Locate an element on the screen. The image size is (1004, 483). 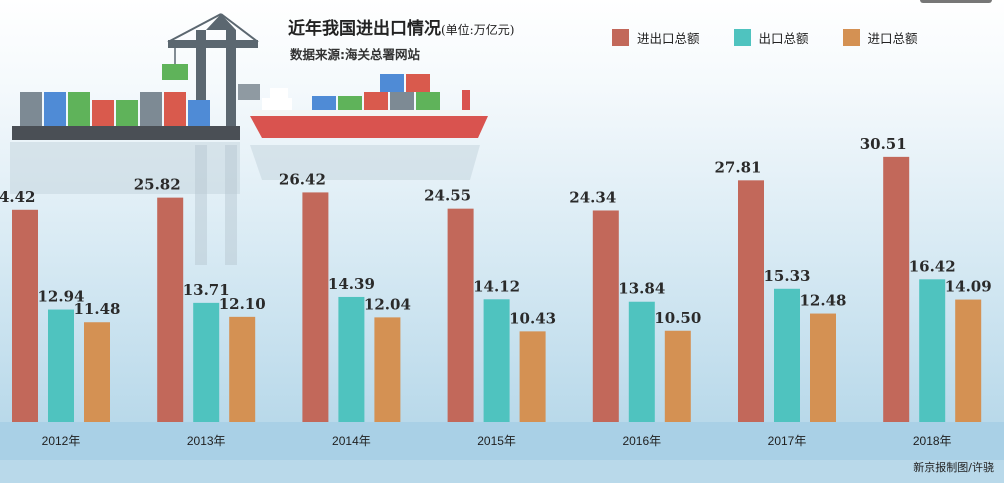
legend-item-total: 进出口总额 is located at coordinates (656, 37).